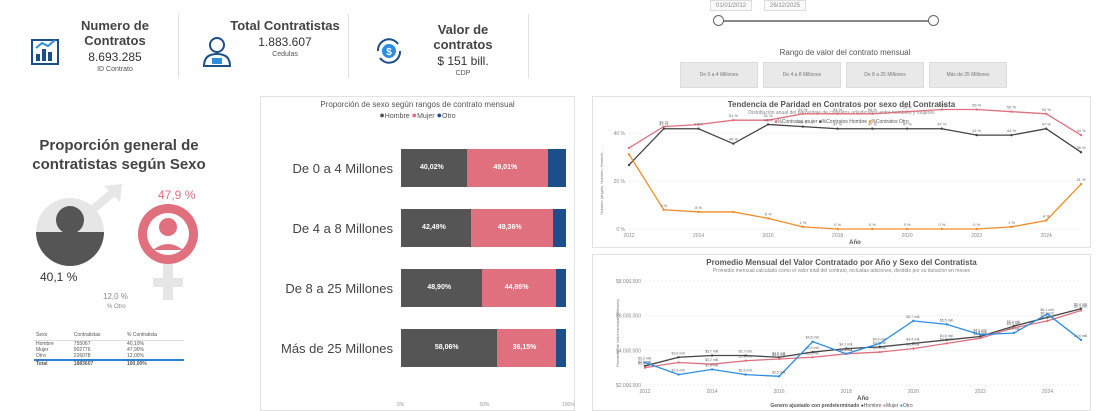 The image size is (1099, 411). Describe the element at coordinates (1014, 324) in the screenshot. I see `data-label: $5,3 mill.` at that location.